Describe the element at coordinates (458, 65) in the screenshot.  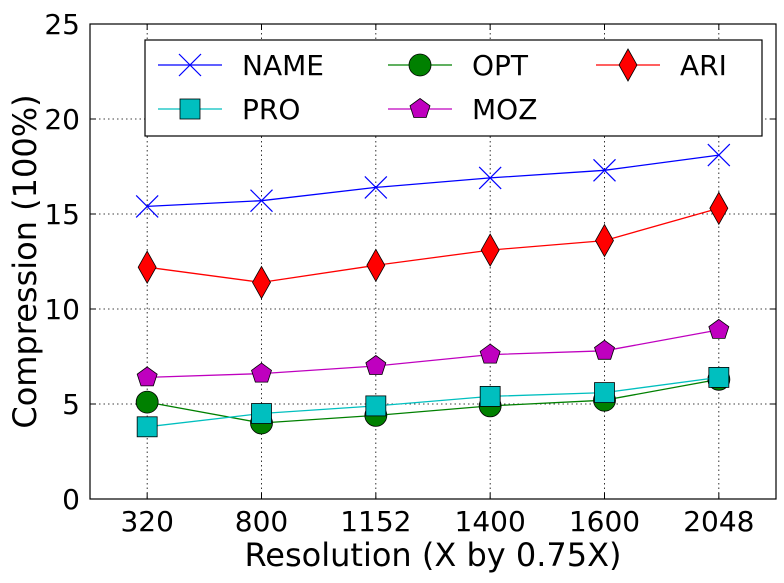
I see `legend-entry-opt: OPT` at that location.